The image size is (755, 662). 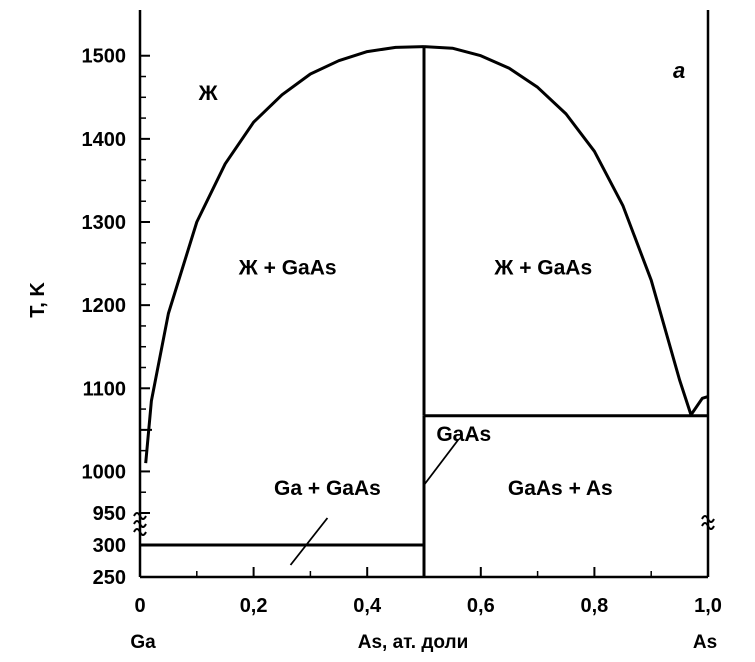 I want to click on liquidus-as-end, so click(x=699, y=405).